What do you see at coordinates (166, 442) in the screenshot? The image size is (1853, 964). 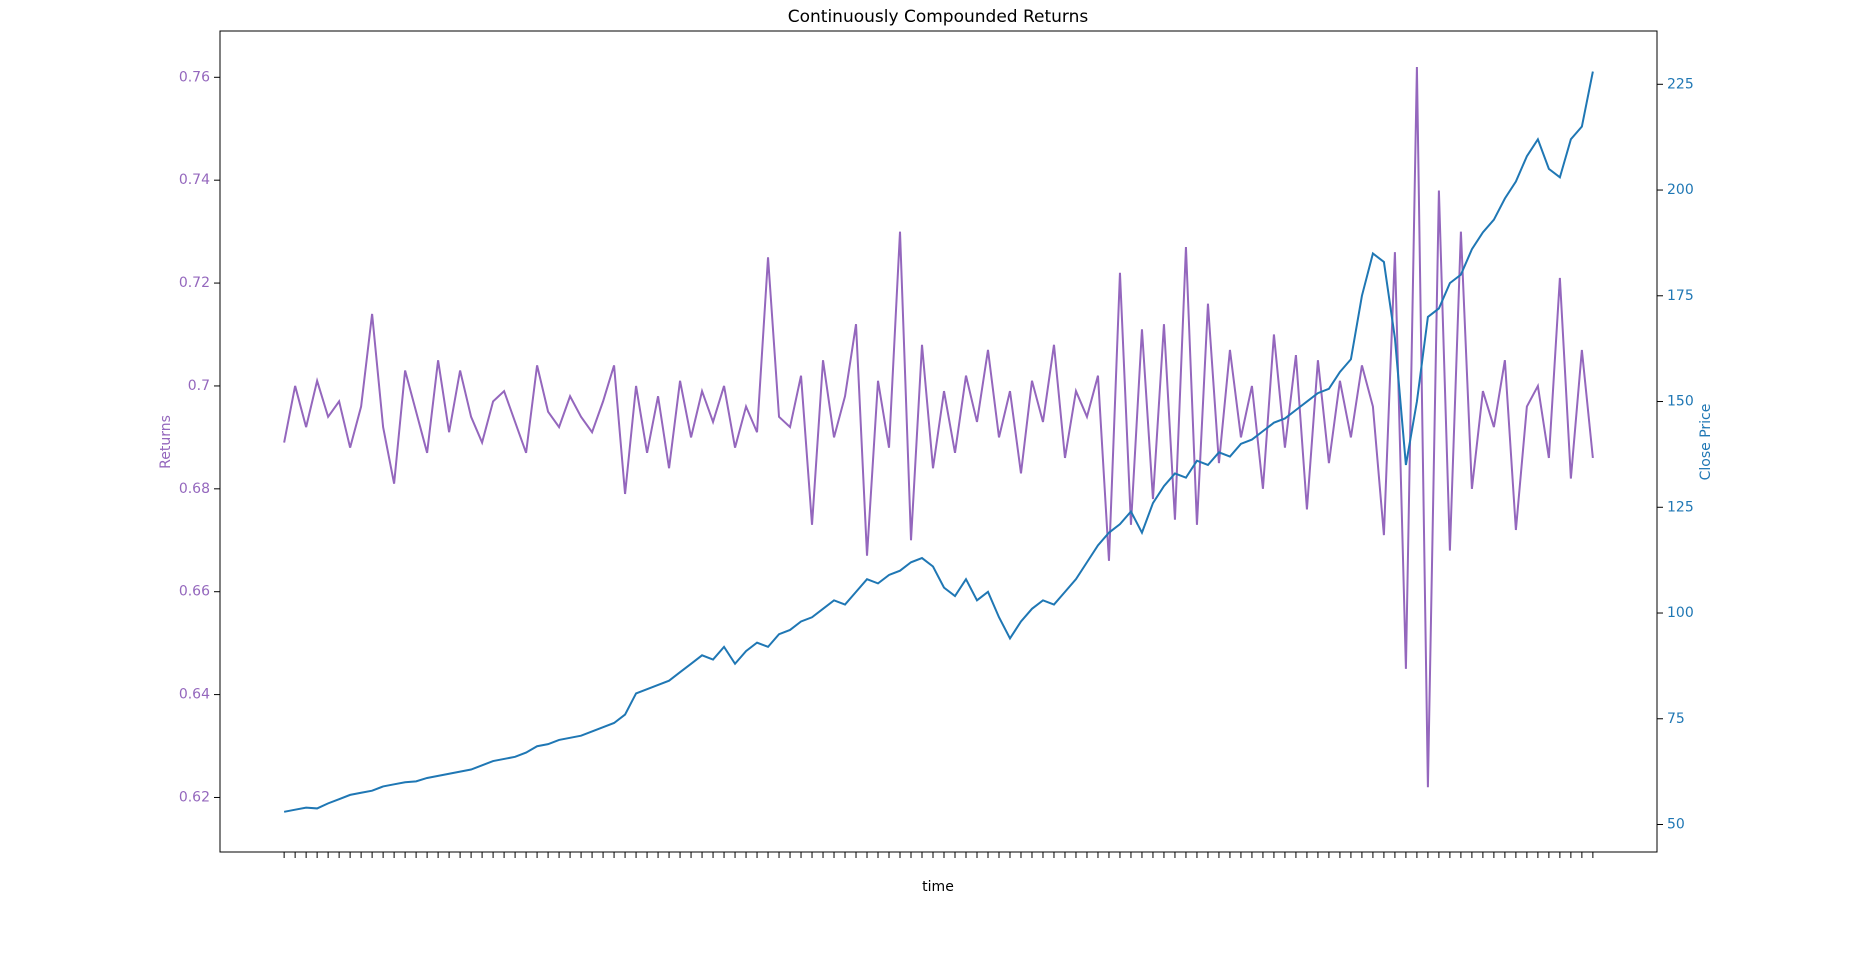 I see `y-axis-label: Returns` at bounding box center [166, 442].